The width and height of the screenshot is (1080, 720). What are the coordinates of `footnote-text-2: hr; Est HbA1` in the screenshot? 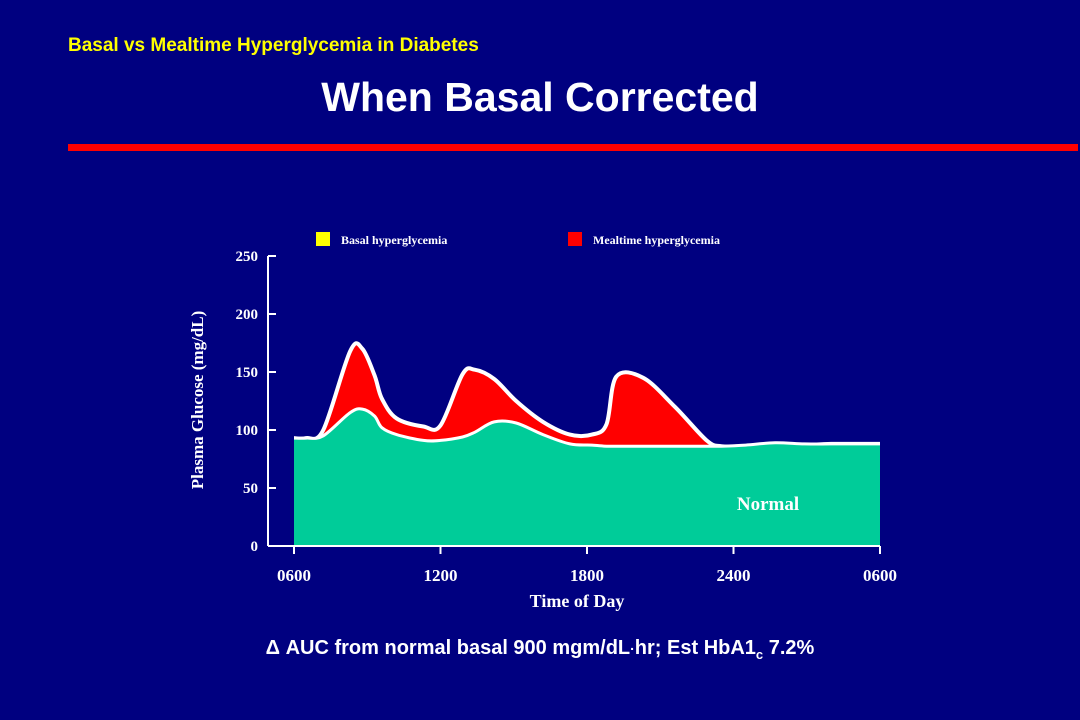 It's located at (695, 648).